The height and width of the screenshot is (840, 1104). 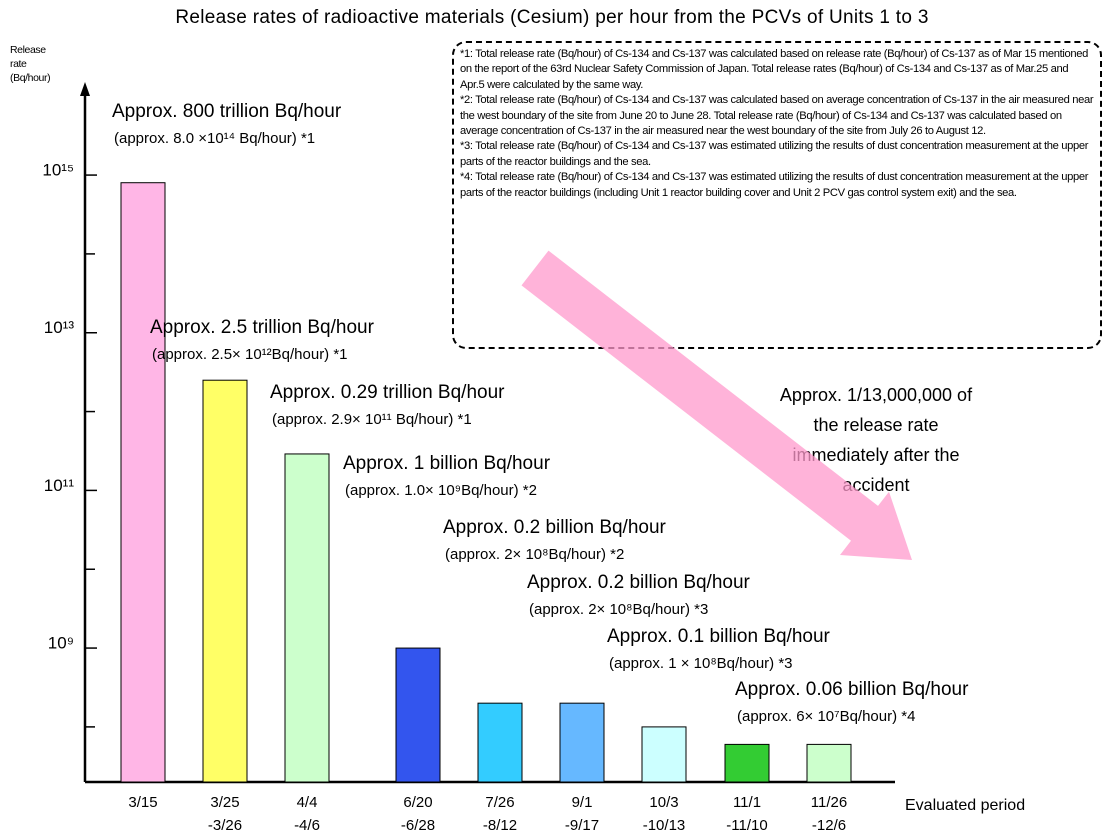 What do you see at coordinates (59, 327) in the screenshot?
I see `y-tick-label: 10¹³` at bounding box center [59, 327].